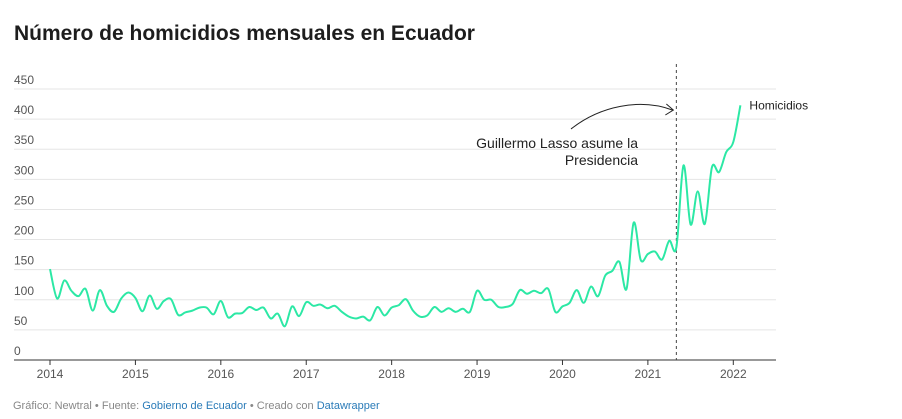  I want to click on credit-text: Gráfico: Newtral, so click(52, 406).